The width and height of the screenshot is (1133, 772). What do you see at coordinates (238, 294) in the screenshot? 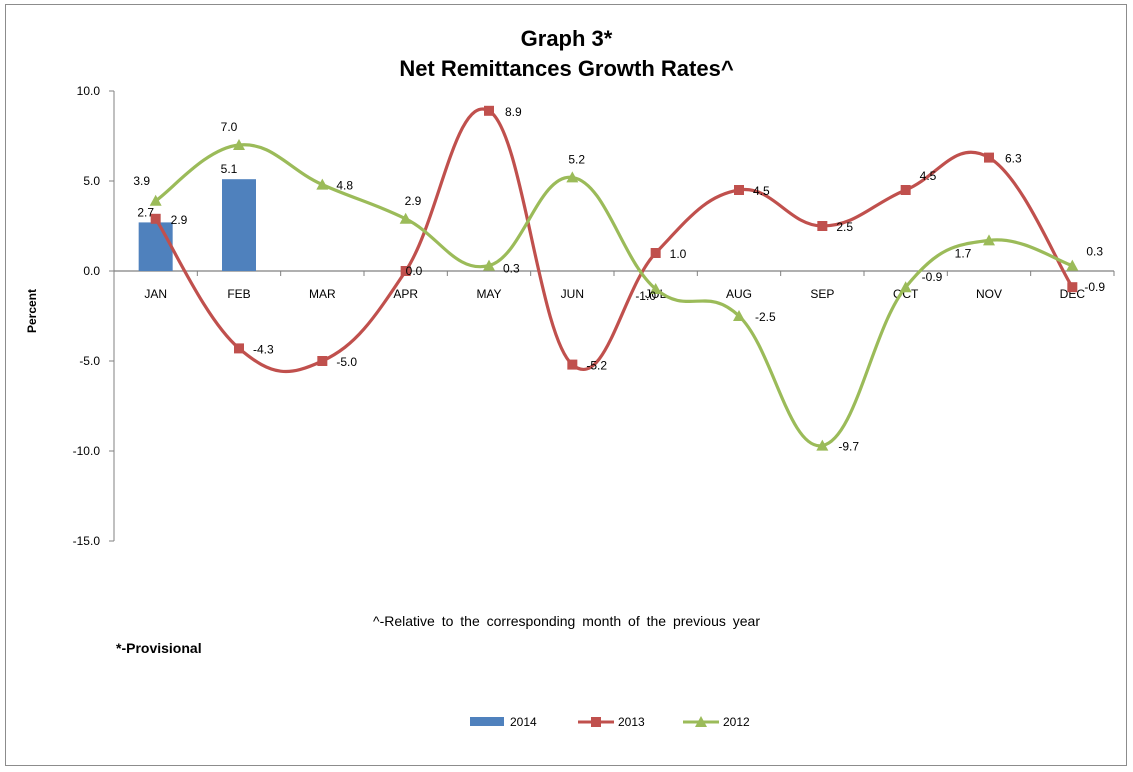
I see `x-tick-label: FEB` at bounding box center [238, 294].